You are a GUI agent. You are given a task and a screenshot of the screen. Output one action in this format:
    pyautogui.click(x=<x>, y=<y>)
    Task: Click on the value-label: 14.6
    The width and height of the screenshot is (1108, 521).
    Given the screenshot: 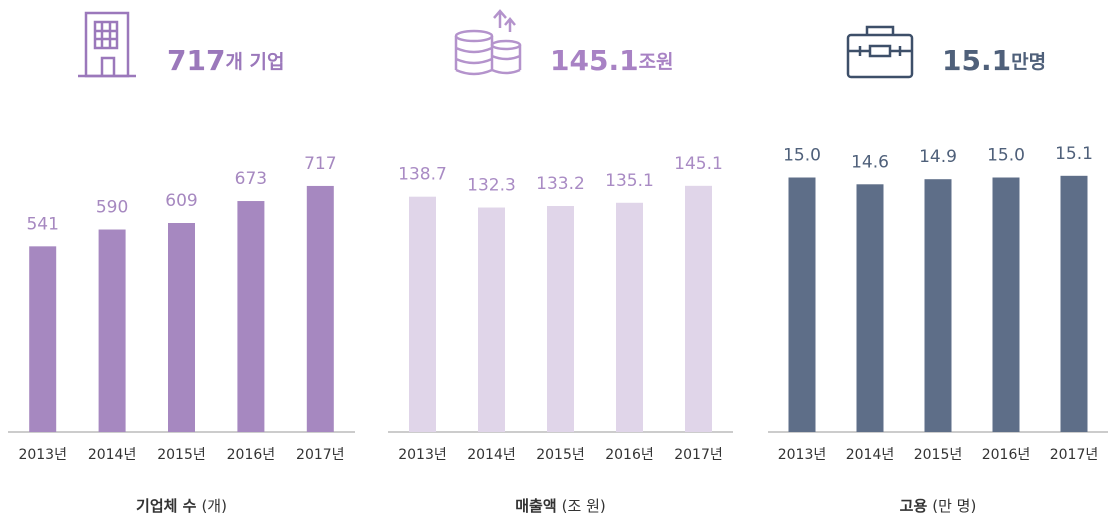 What is the action you would take?
    pyautogui.click(x=870, y=162)
    